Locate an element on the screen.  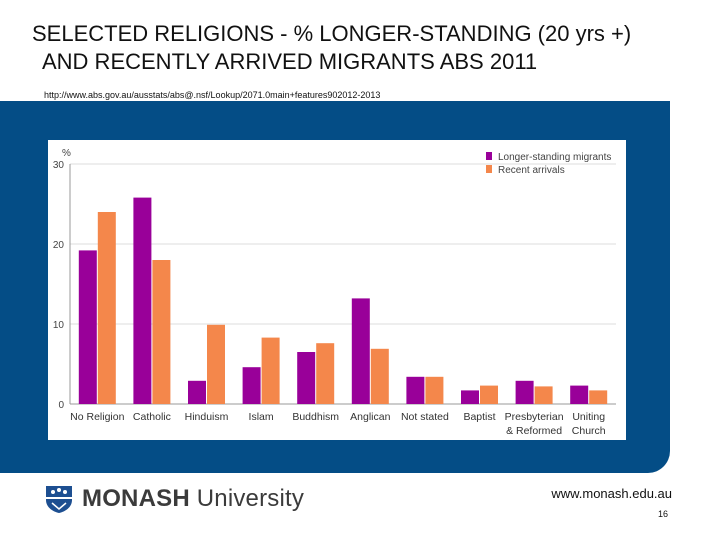
x-tick-label: Anglican is located at coordinates (370, 417).